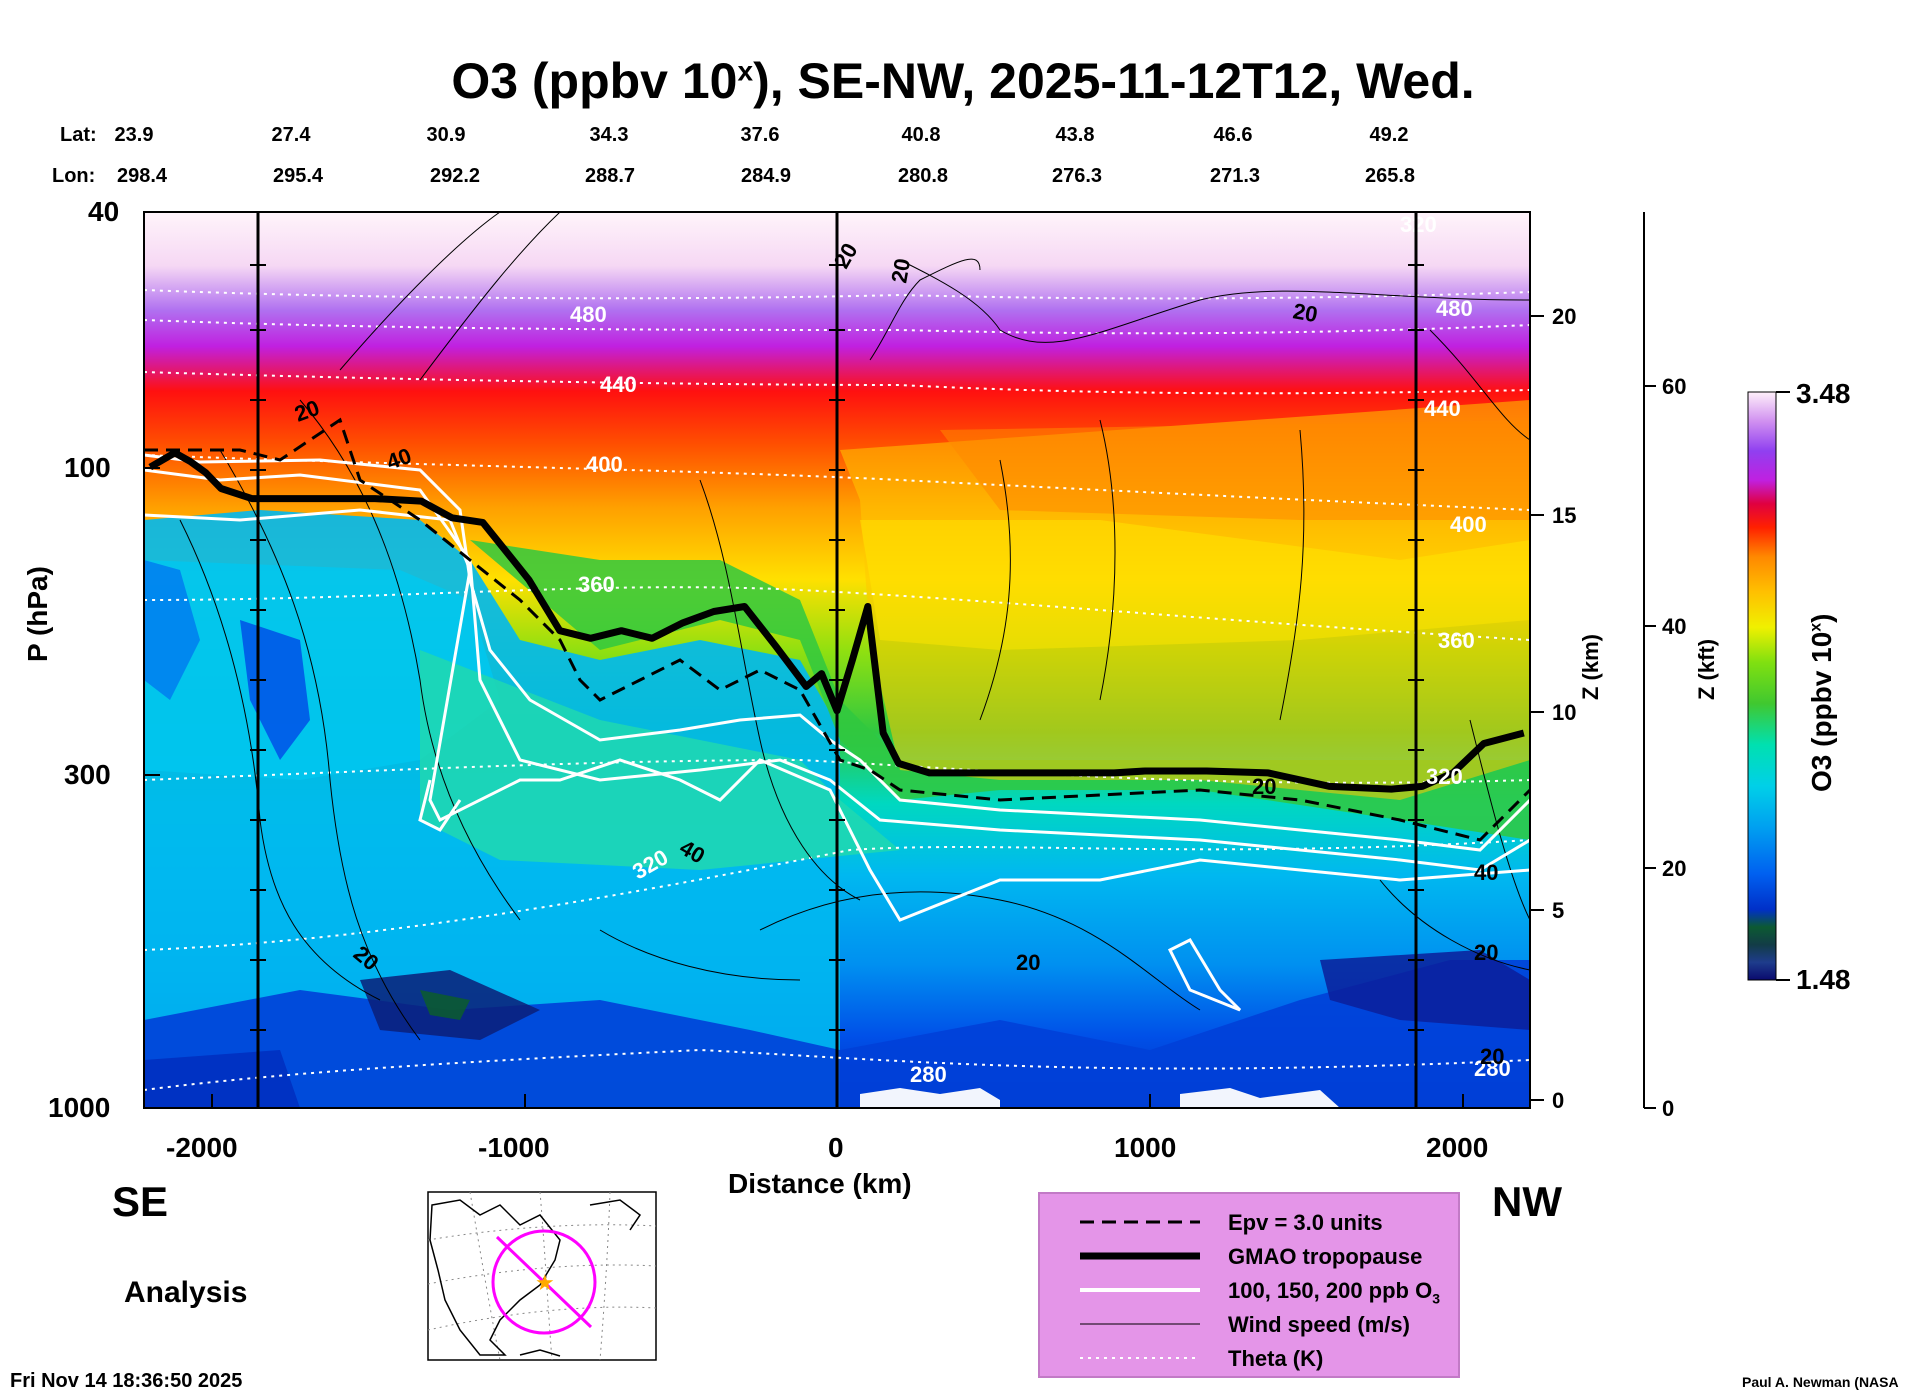  What do you see at coordinates (1077, 176) in the screenshot?
I see `lon-value: 276.3` at bounding box center [1077, 176].